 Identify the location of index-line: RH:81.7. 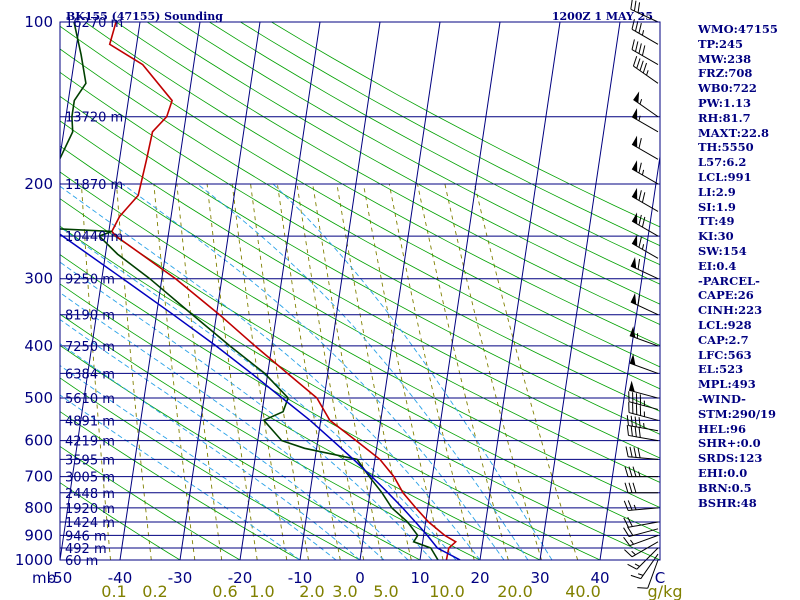
(724, 117).